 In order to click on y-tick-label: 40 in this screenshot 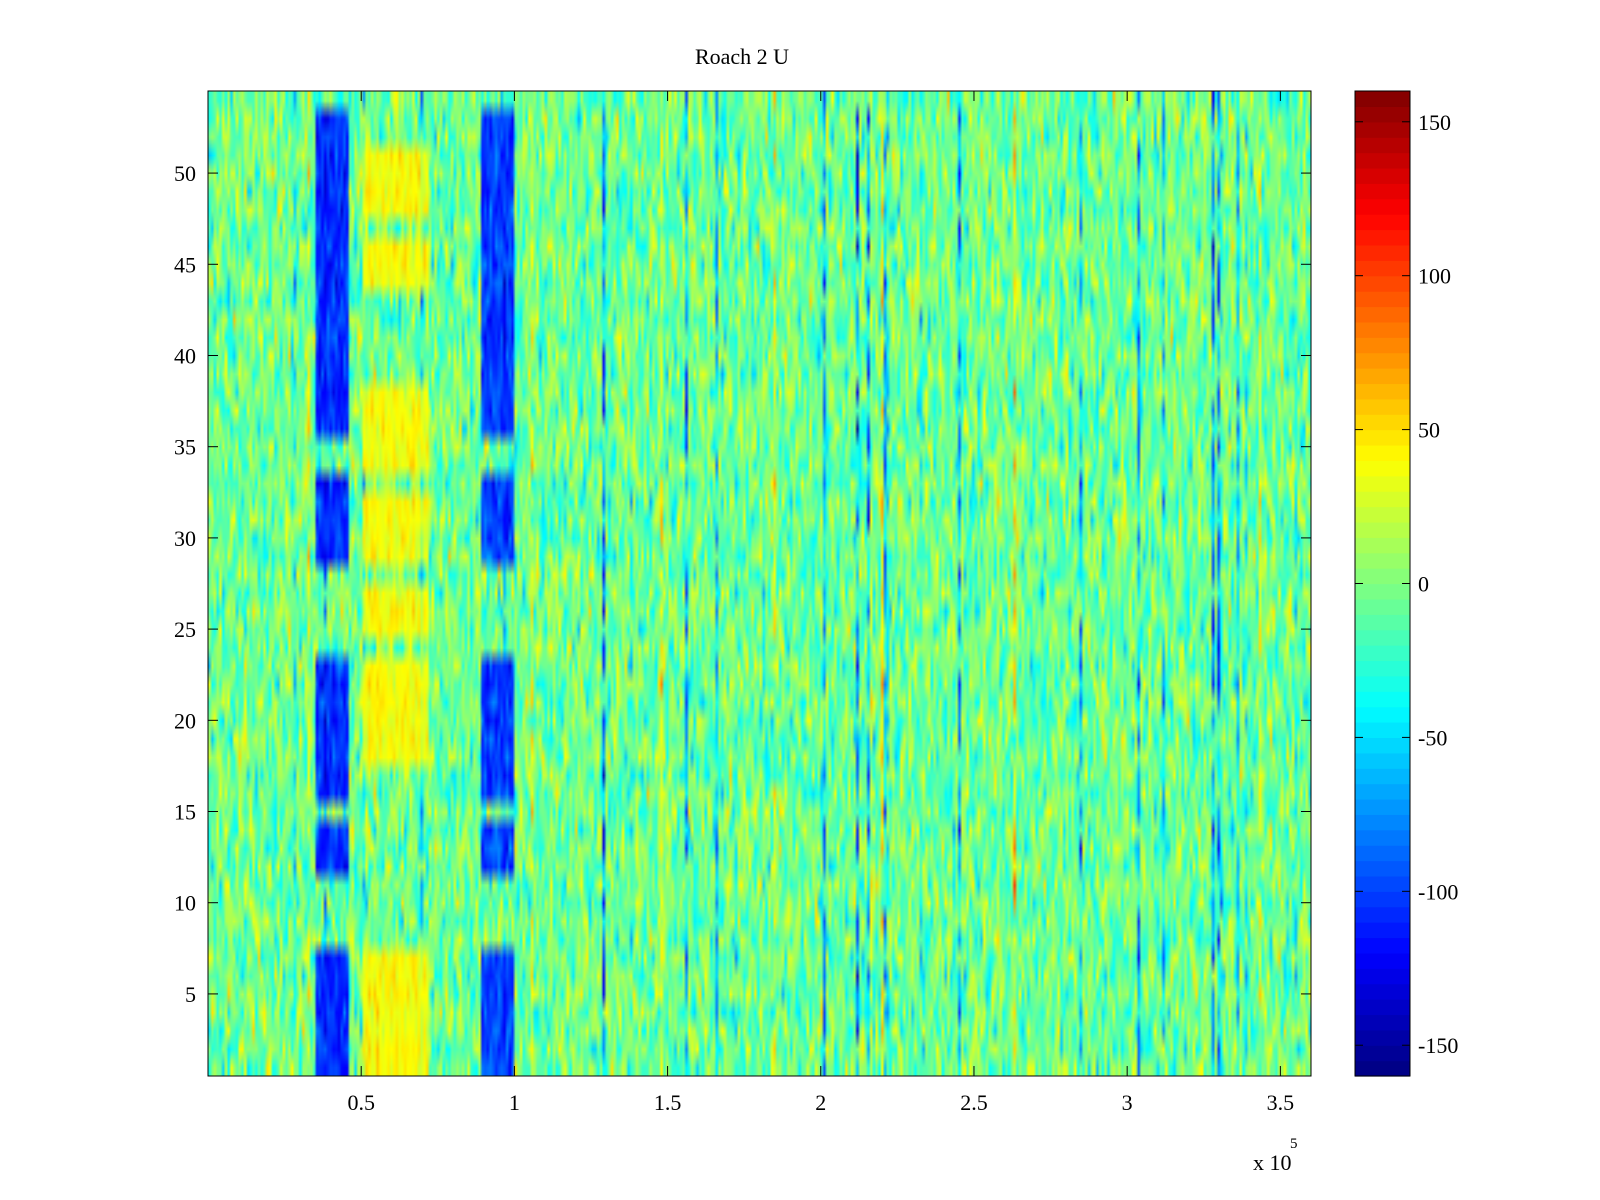, I will do `click(185, 355)`.